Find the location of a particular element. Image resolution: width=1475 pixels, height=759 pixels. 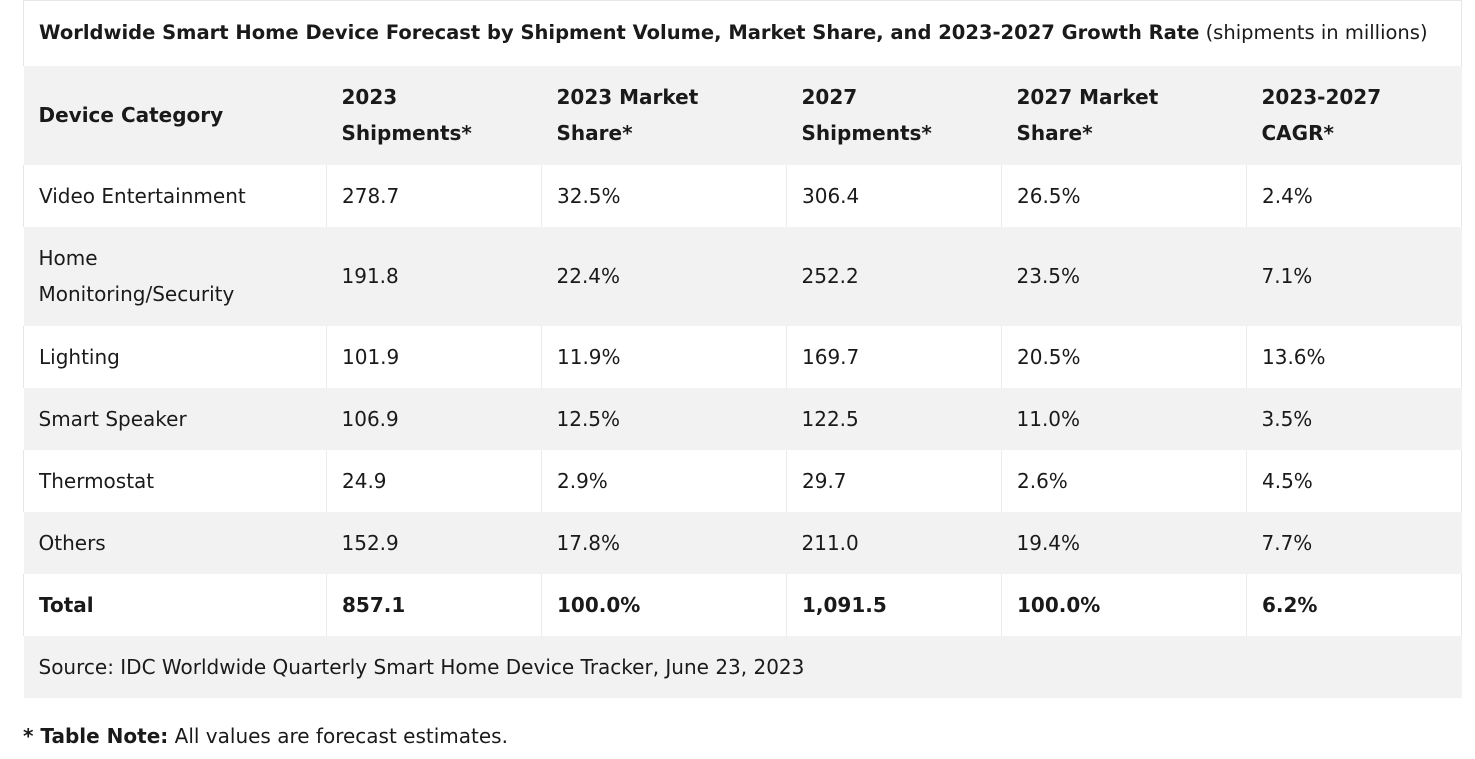

cell-2027-market-share: 2.6% is located at coordinates (1124, 480).